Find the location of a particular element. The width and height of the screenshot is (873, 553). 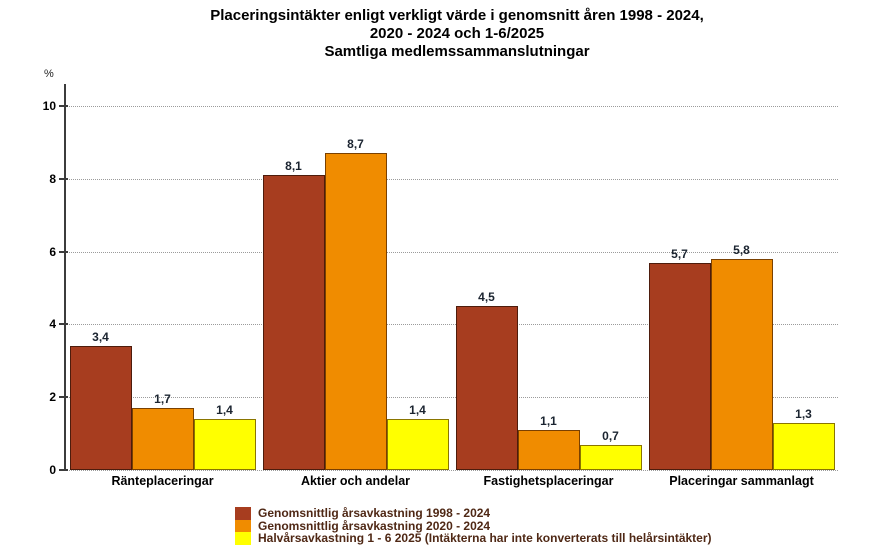

bar-row-1: 8,1 8,7 1,4 is located at coordinates (355, 303).